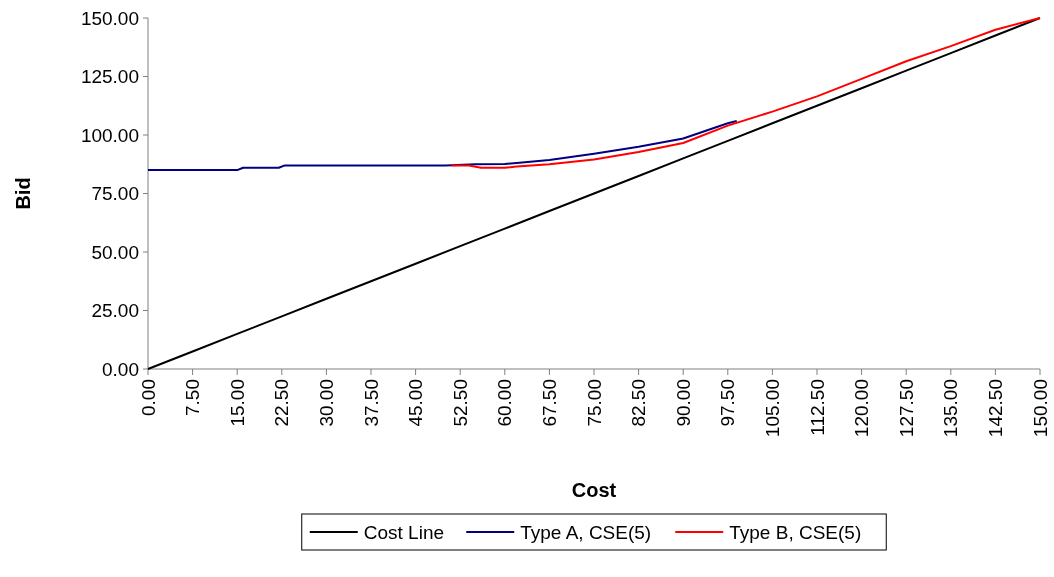  I want to click on x-tick-label: 60.00, so click(505, 403).